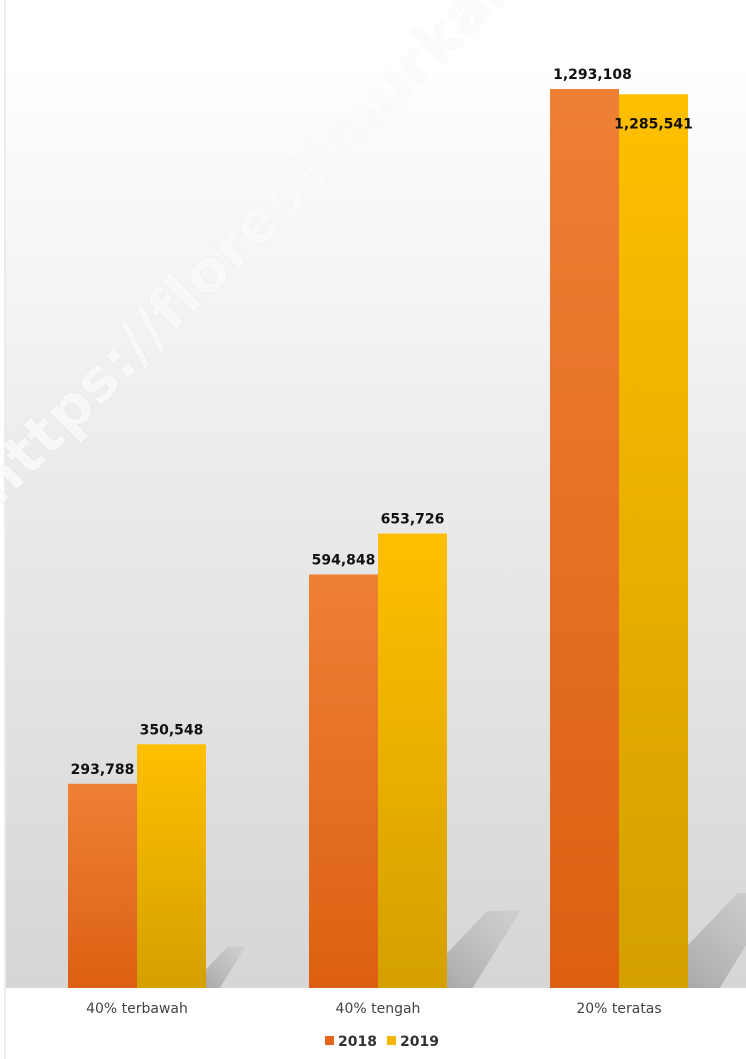 The height and width of the screenshot is (1059, 746). Describe the element at coordinates (103, 770) in the screenshot. I see `data-label-40-terbawah-2018: 293,788` at that location.